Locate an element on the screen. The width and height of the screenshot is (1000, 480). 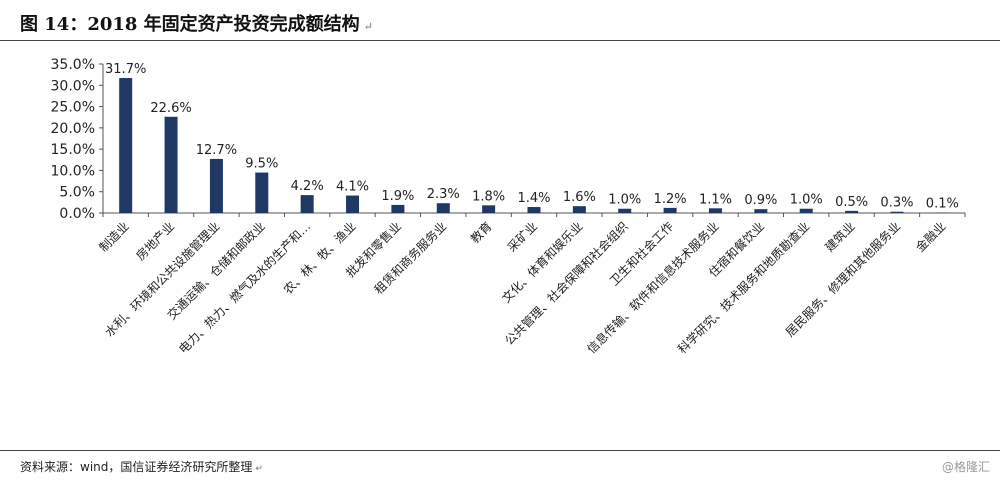
data-label: 2.3% is located at coordinates (443, 194).